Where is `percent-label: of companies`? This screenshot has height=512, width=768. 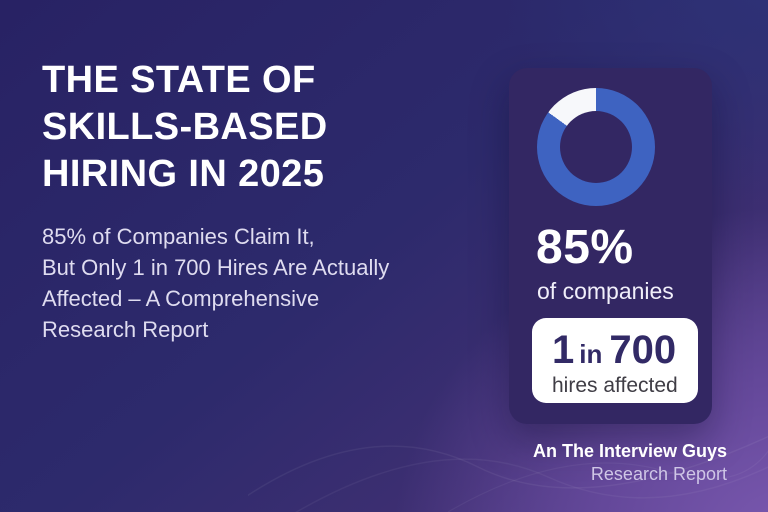 percent-label: of companies is located at coordinates (605, 291).